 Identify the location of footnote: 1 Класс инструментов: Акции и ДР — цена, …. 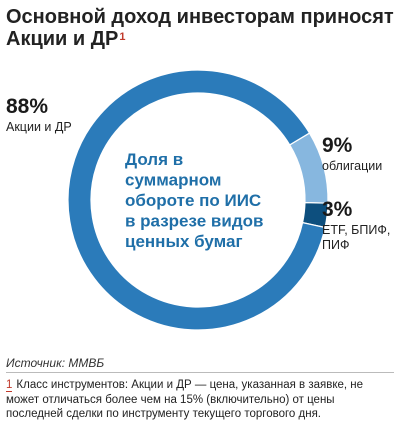
(199, 400).